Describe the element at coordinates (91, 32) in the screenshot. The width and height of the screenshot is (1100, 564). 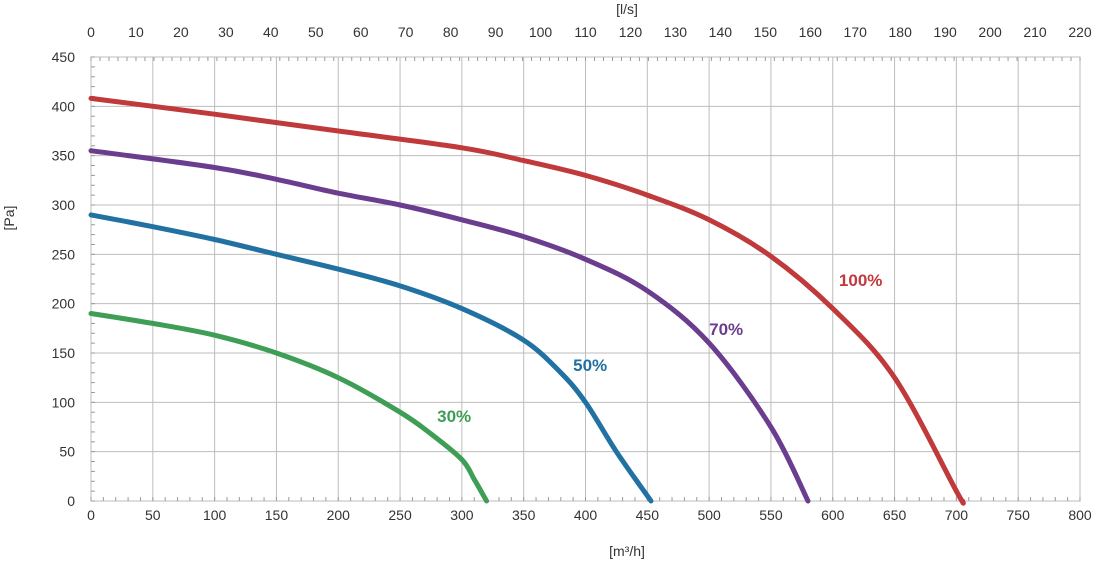
I see `x2-tick-label: 0` at that location.